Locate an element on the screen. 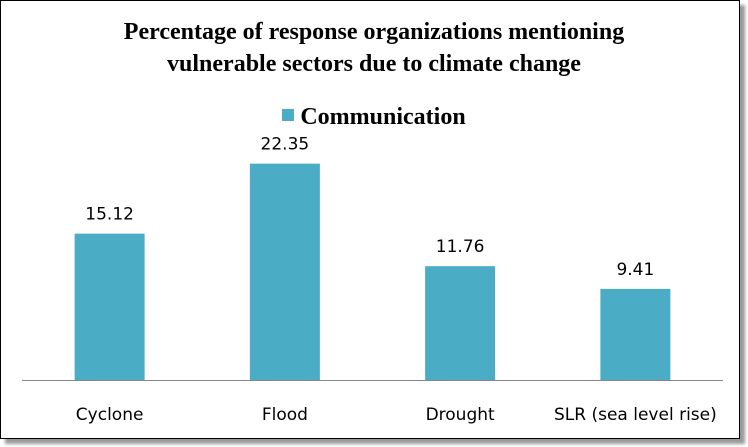 The width and height of the screenshot is (748, 447). data-label-0: 15.12 is located at coordinates (109, 215).